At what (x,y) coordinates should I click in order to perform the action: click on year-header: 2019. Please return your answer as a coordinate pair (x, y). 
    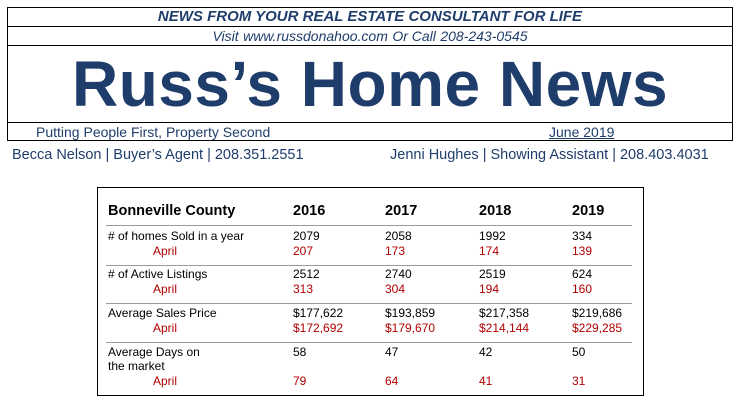
    Looking at the image, I should click on (588, 211).